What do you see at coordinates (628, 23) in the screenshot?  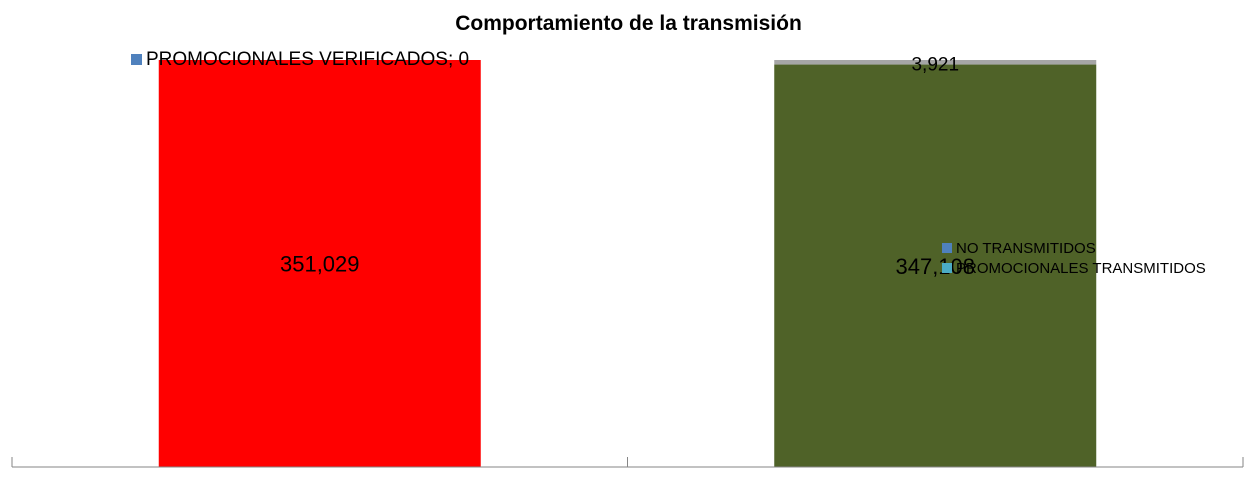 I see `chart-title: Comportamiento de la transmisión` at bounding box center [628, 23].